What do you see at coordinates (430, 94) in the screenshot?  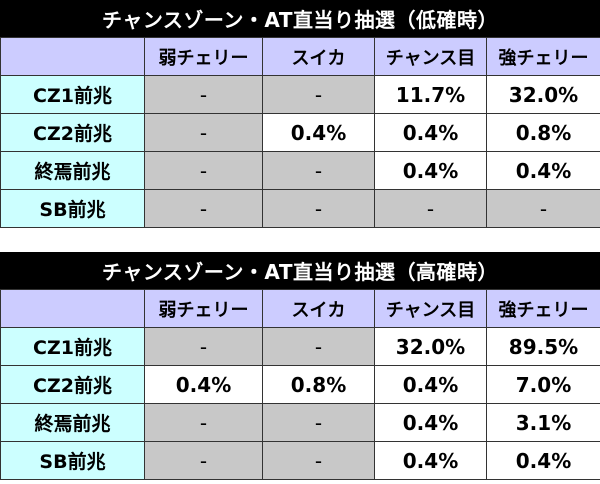 I see `table-cell: 11.7%` at bounding box center [430, 94].